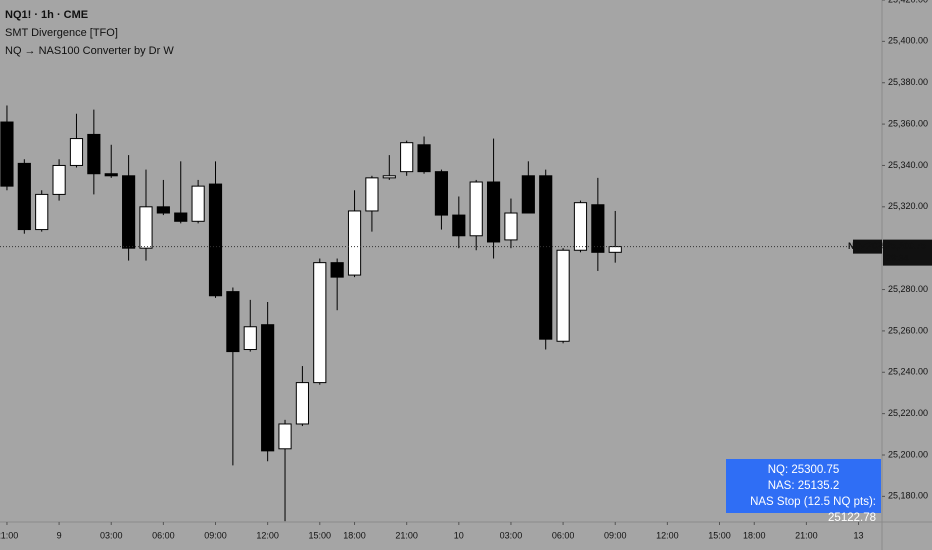 Image resolution: width=932 pixels, height=550 pixels. What do you see at coordinates (908, 41) in the screenshot?
I see `y-tick-label: 25,400.00` at bounding box center [908, 41].